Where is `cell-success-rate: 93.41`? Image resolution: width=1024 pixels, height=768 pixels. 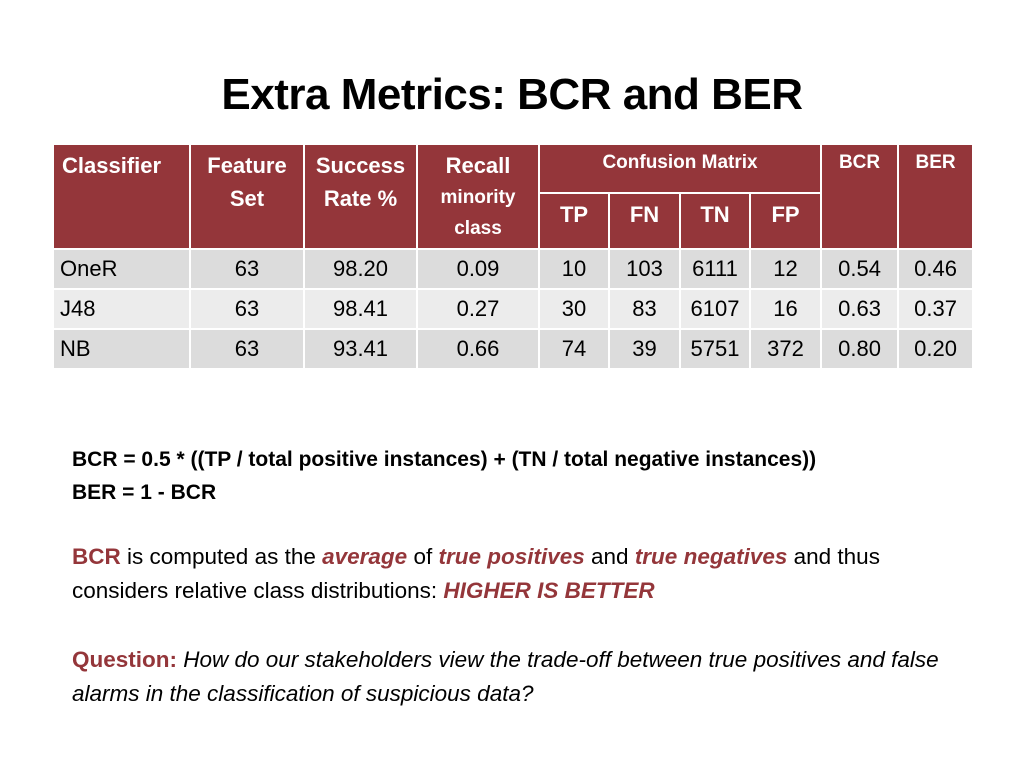
cell-success-rate: 93.41 is located at coordinates (360, 349).